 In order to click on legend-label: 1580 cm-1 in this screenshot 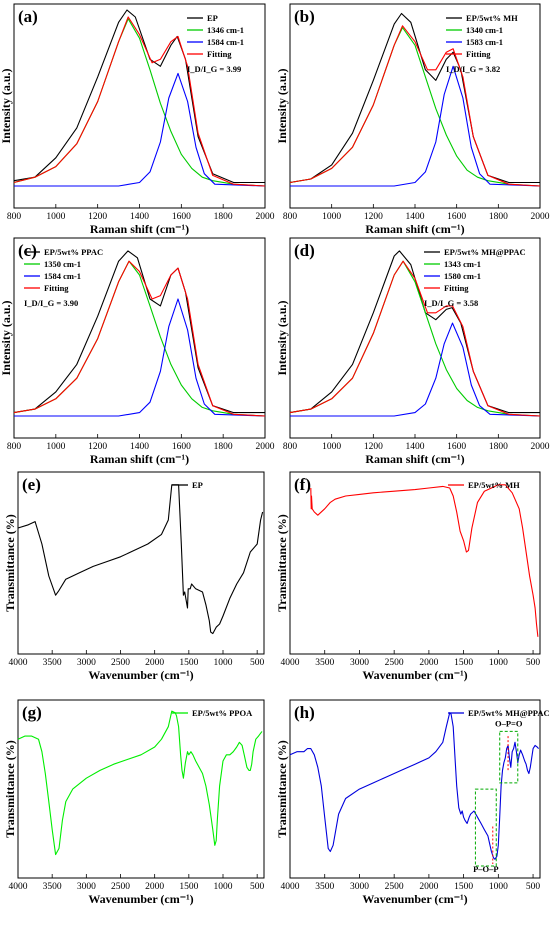, I will do `click(462, 276)`.